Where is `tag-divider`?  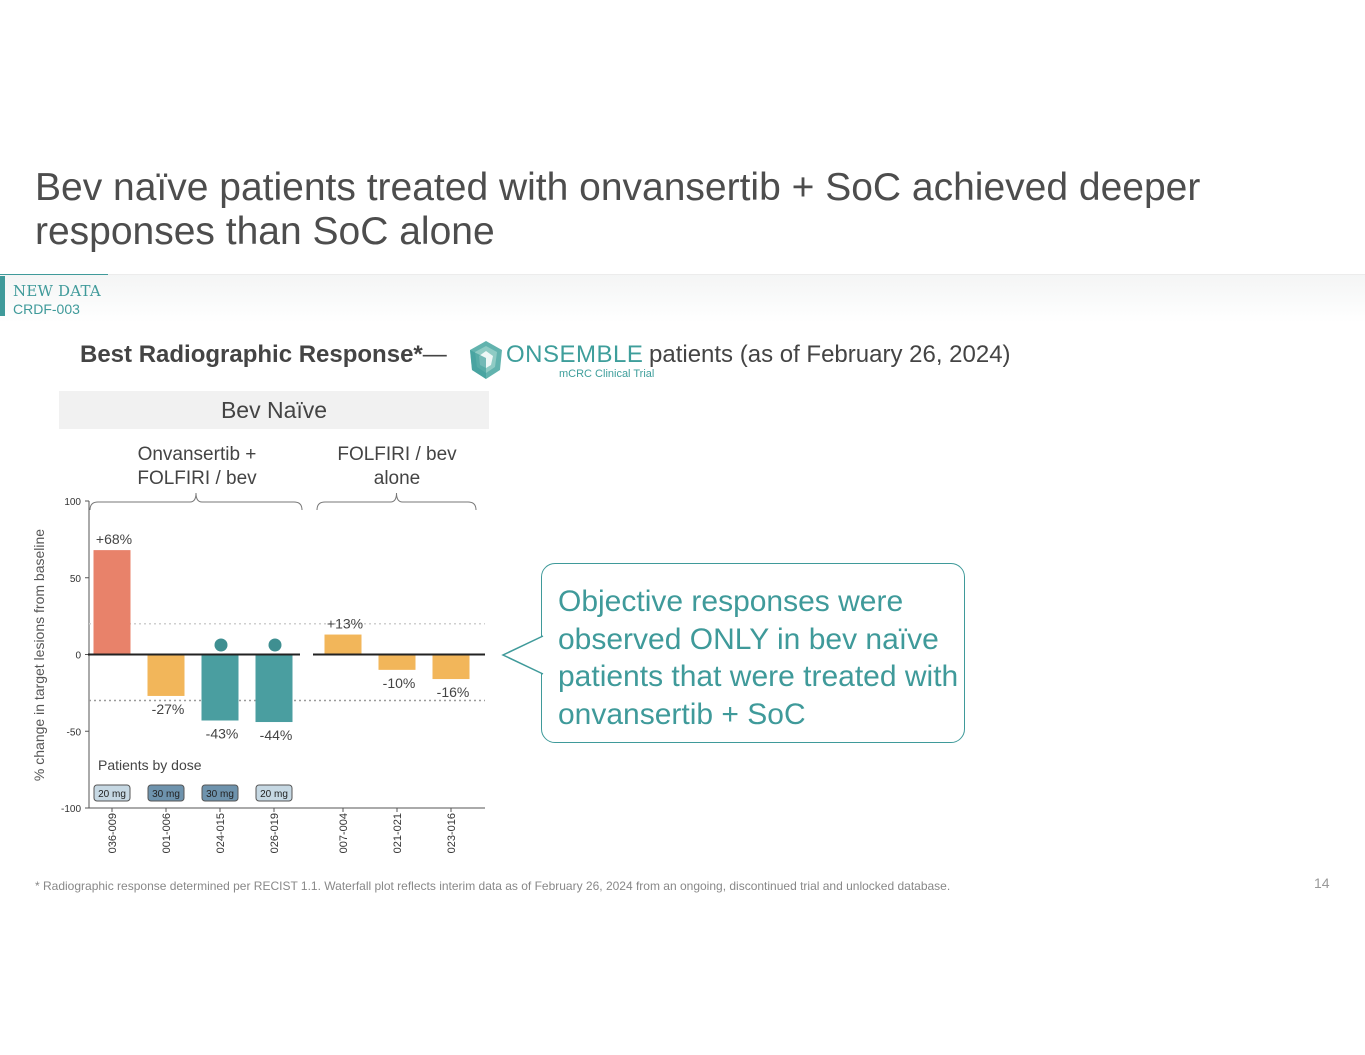
tag-divider is located at coordinates (54, 274).